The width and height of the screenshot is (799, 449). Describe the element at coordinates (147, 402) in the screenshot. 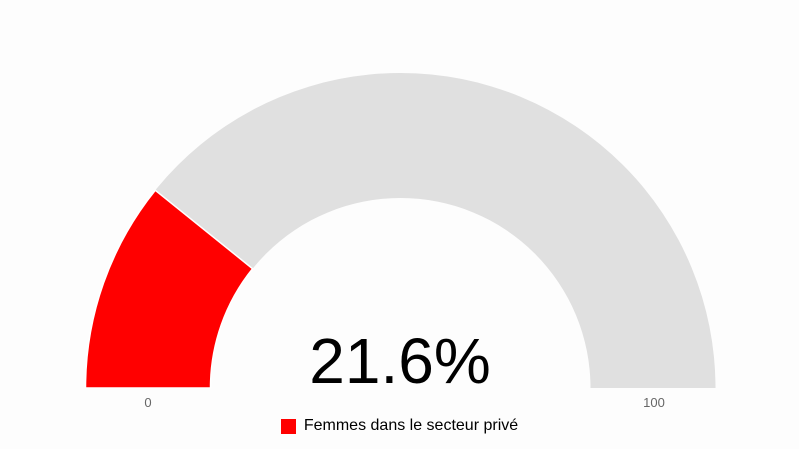

I see `gauge-min-tick-label: 0` at that location.